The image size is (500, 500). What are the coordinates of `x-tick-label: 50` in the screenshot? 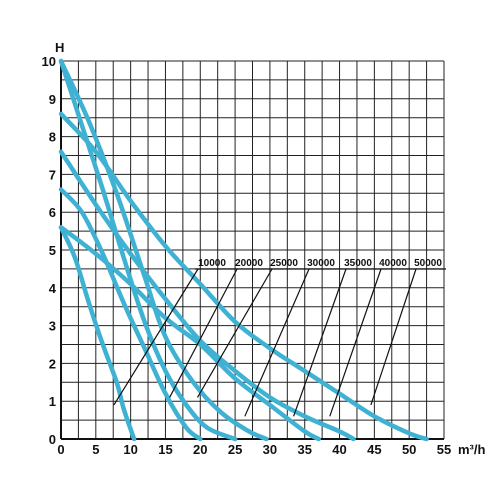 It's located at (409, 449).